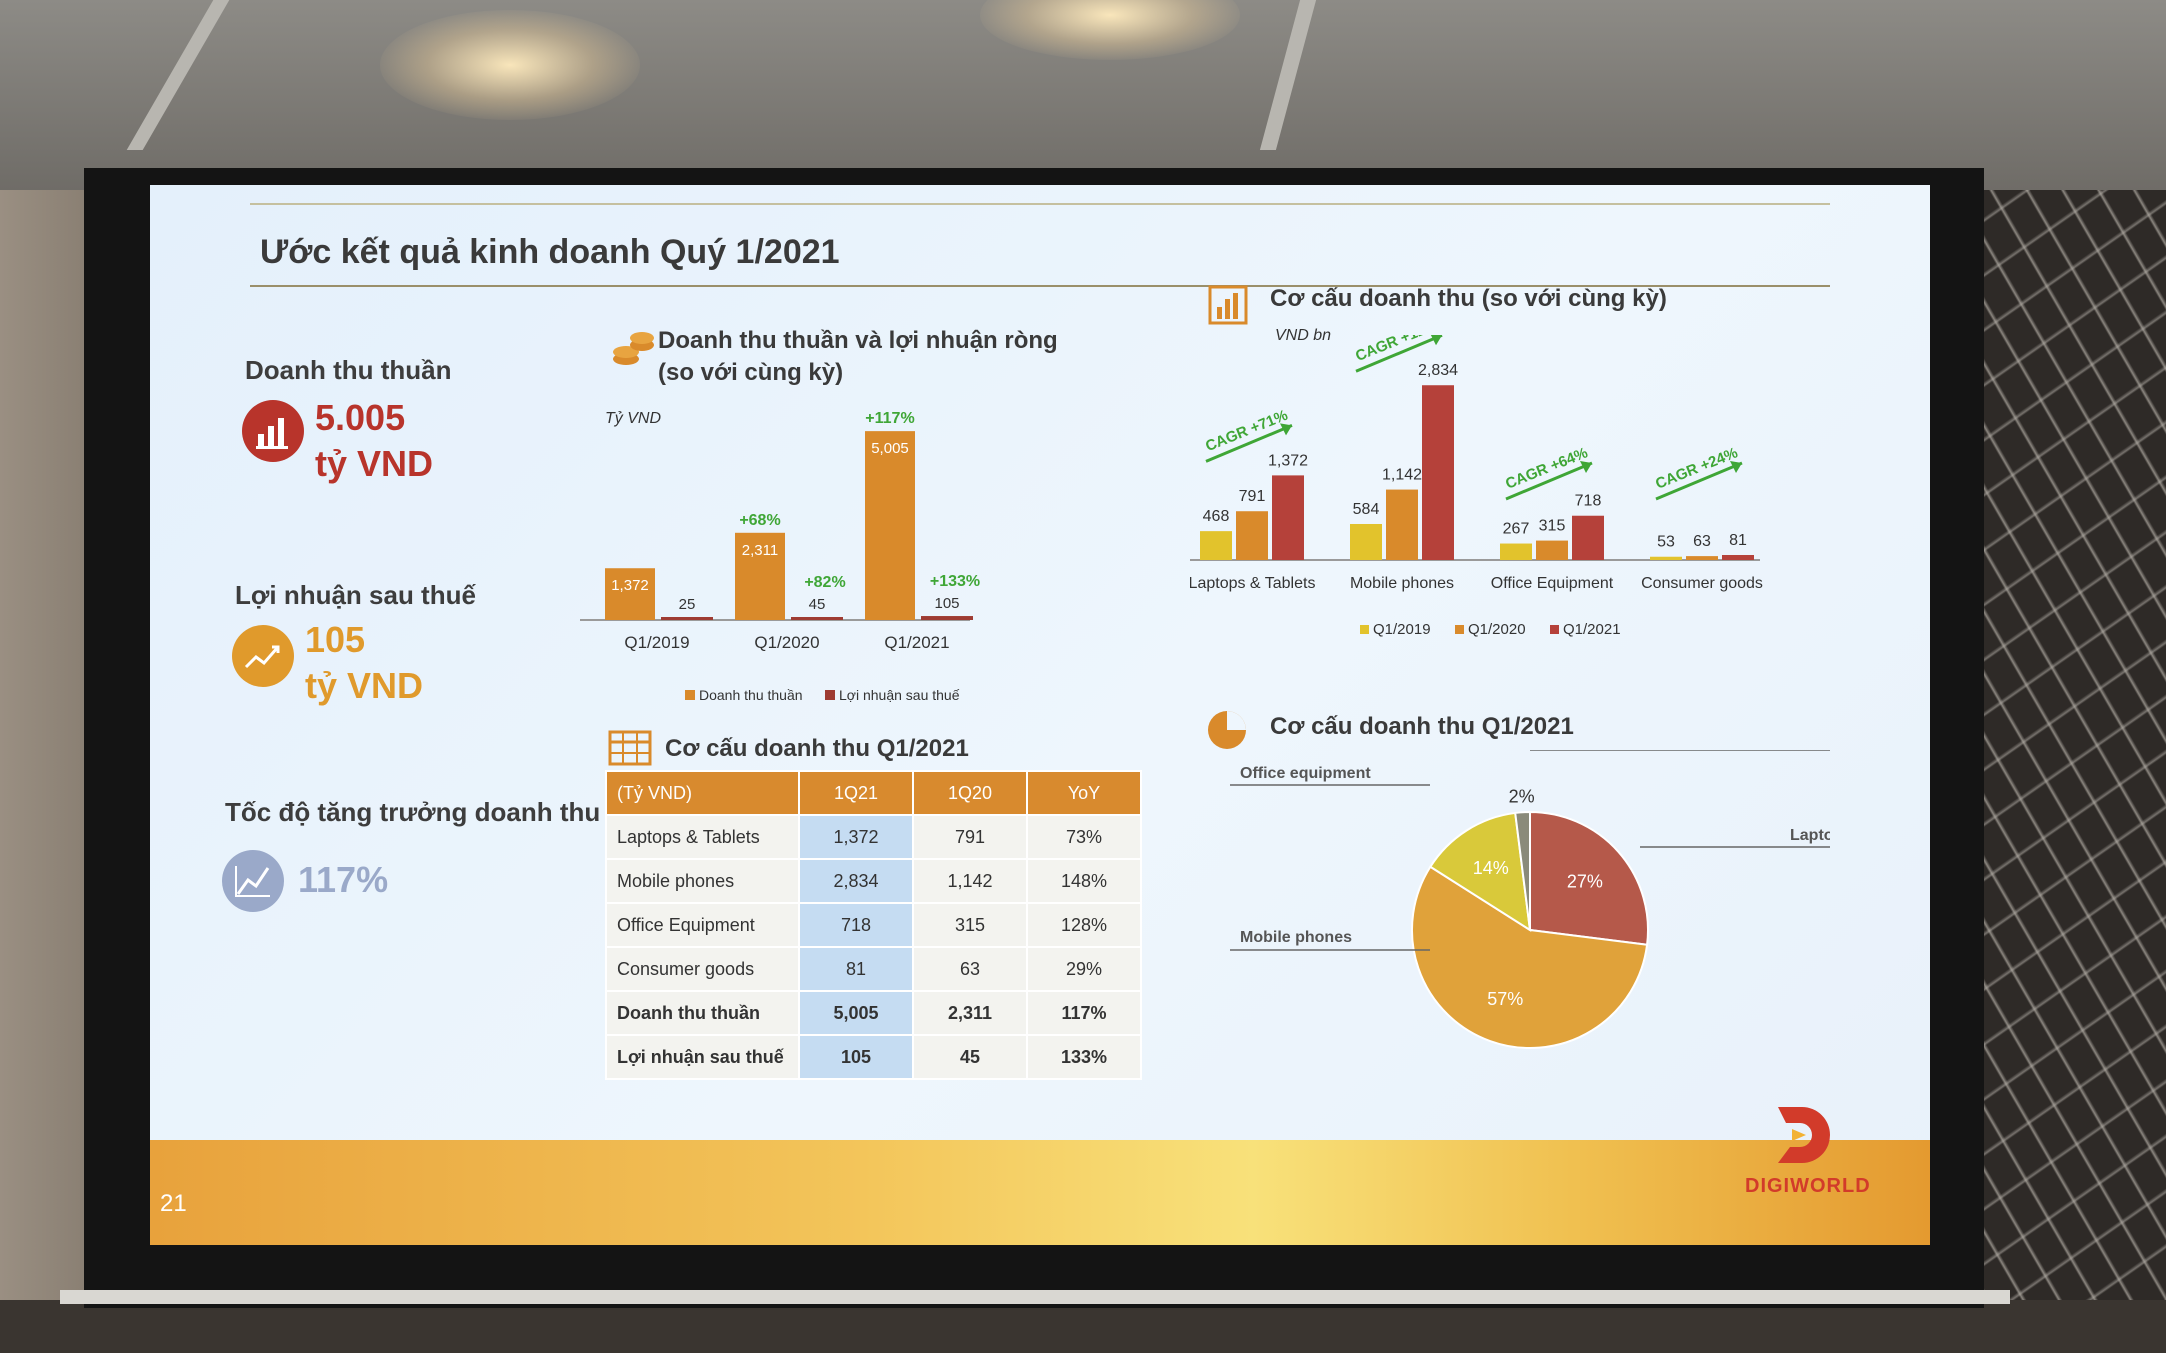  What do you see at coordinates (1035, 1297) in the screenshot?
I see `screen-bottom-bar` at bounding box center [1035, 1297].